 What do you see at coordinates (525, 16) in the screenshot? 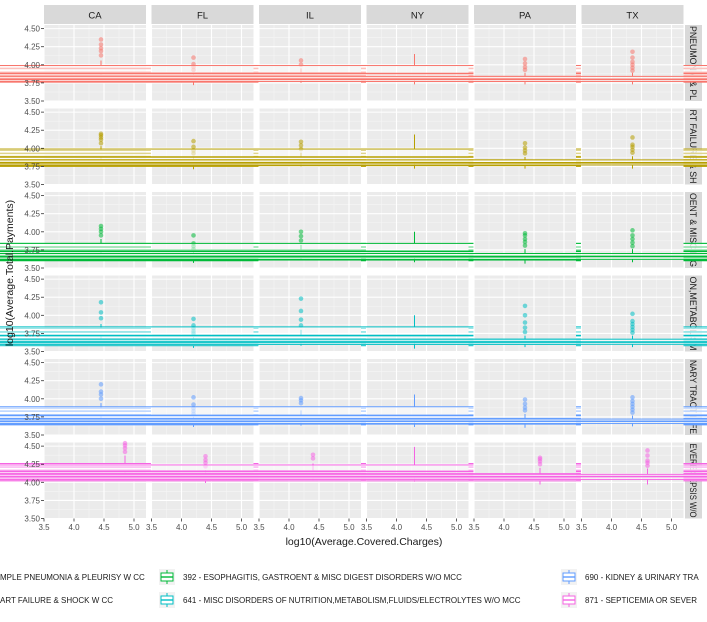
I see `column-strip-label: PA` at bounding box center [525, 16].